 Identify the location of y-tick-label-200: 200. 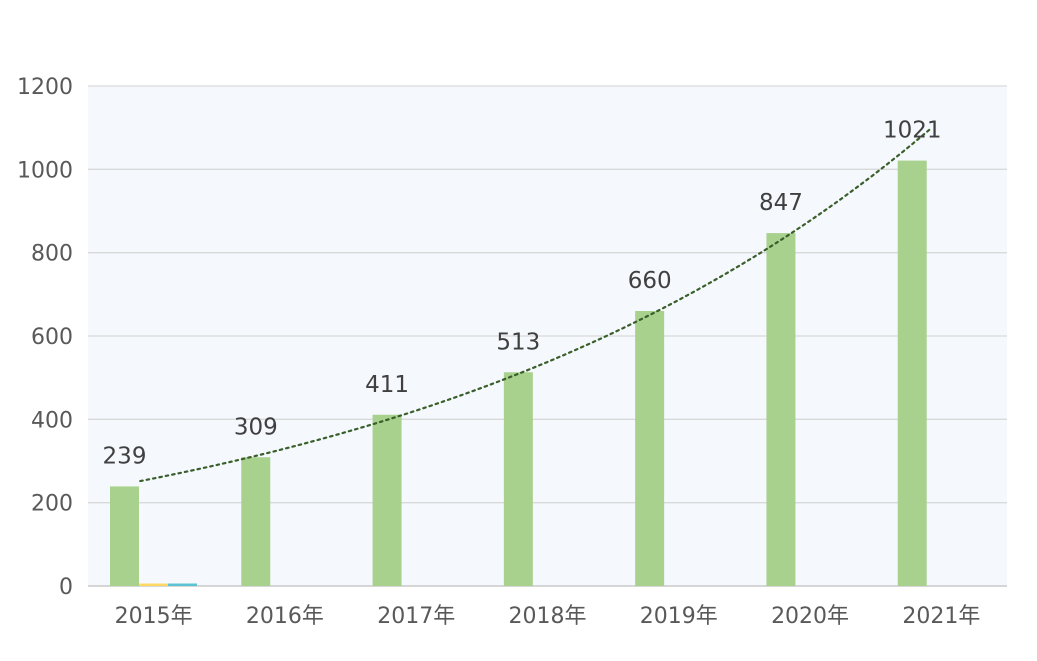
(52, 504).